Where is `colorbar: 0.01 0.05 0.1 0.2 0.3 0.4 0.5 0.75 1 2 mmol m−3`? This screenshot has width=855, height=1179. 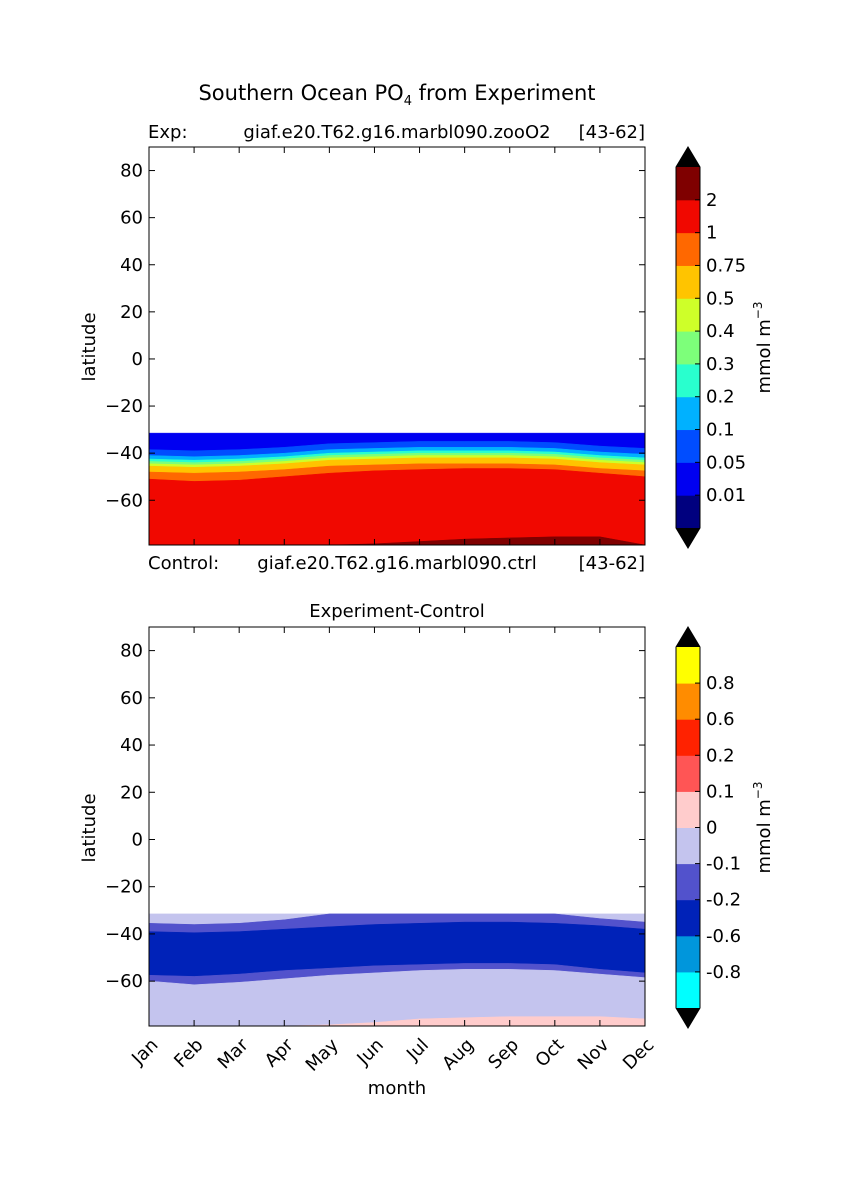 colorbar: 0.01 0.05 0.1 0.2 0.3 0.4 0.5 0.75 1 2 mmol m−3 is located at coordinates (725, 347).